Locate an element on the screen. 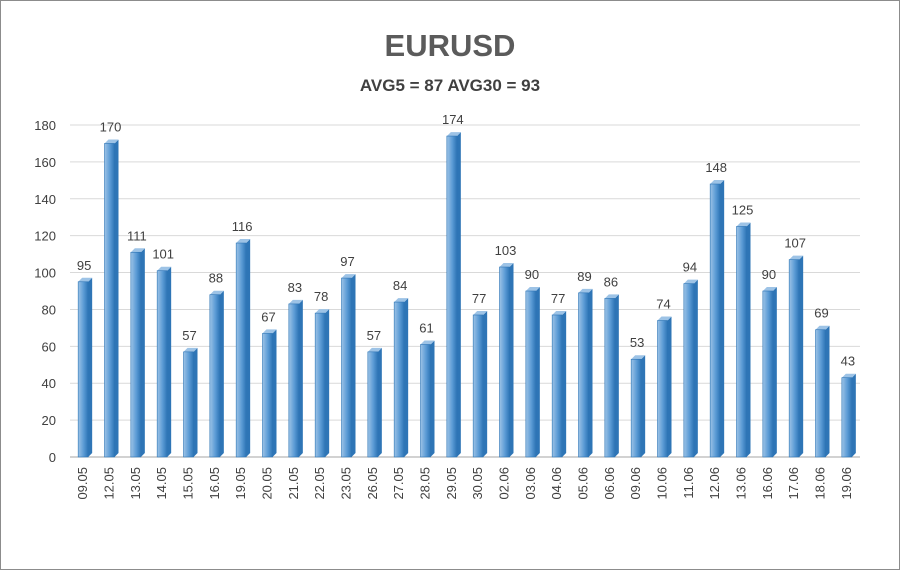  x-tick-label: 10.06 is located at coordinates (662, 483).